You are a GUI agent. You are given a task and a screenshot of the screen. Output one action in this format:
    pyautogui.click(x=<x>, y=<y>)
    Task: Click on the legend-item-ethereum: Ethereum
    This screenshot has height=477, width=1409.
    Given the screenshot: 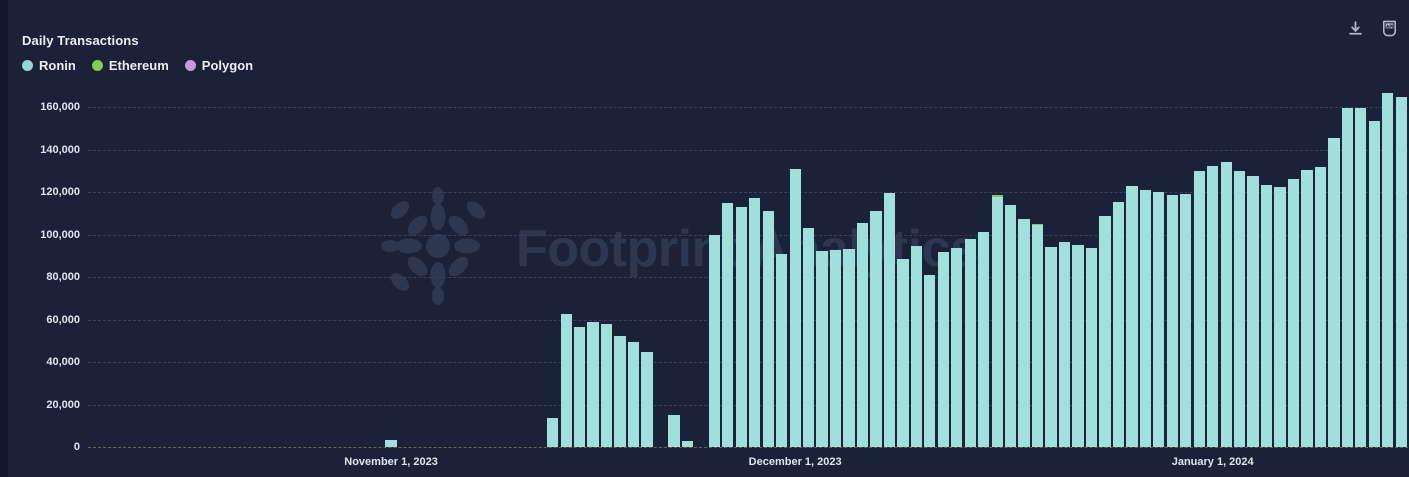 What is the action you would take?
    pyautogui.click(x=130, y=65)
    